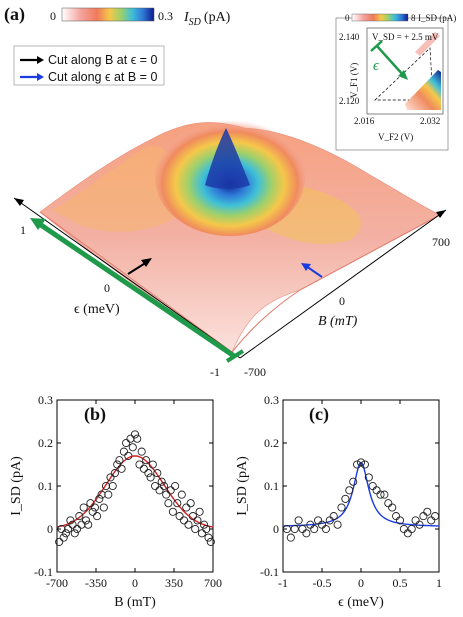  Describe the element at coordinates (19, 202) in the screenshot. I see `eps-axis-arrow` at that location.